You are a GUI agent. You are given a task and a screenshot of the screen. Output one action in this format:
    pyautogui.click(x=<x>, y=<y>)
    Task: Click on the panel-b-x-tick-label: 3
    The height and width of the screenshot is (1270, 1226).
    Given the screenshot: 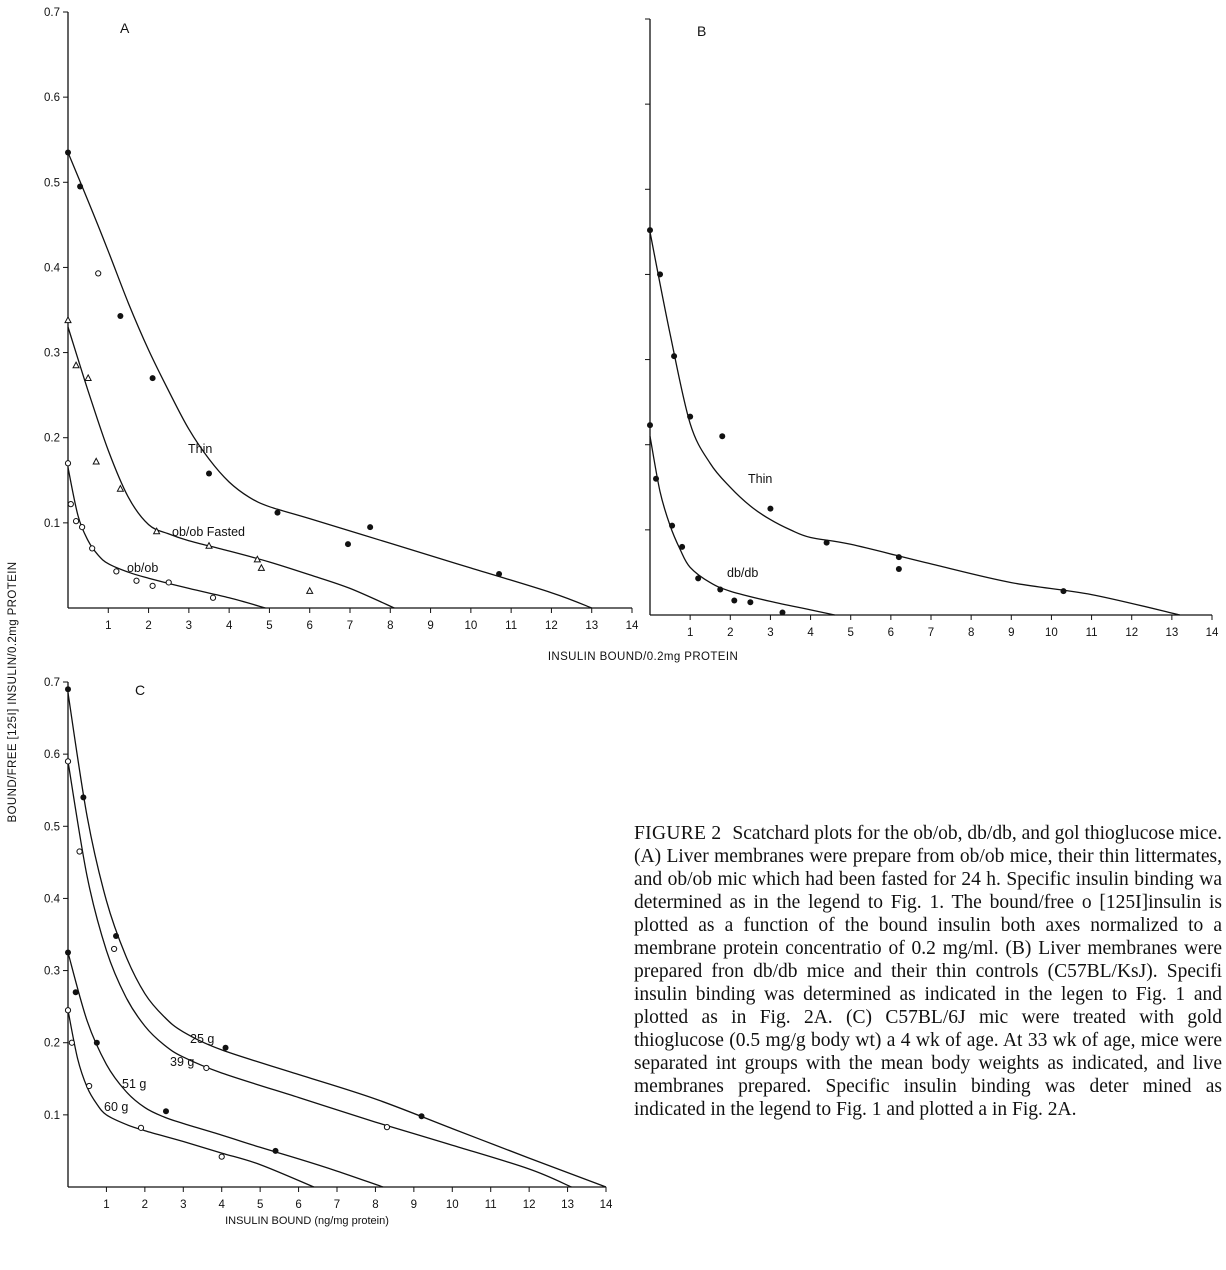 What is the action you would take?
    pyautogui.click(x=770, y=633)
    